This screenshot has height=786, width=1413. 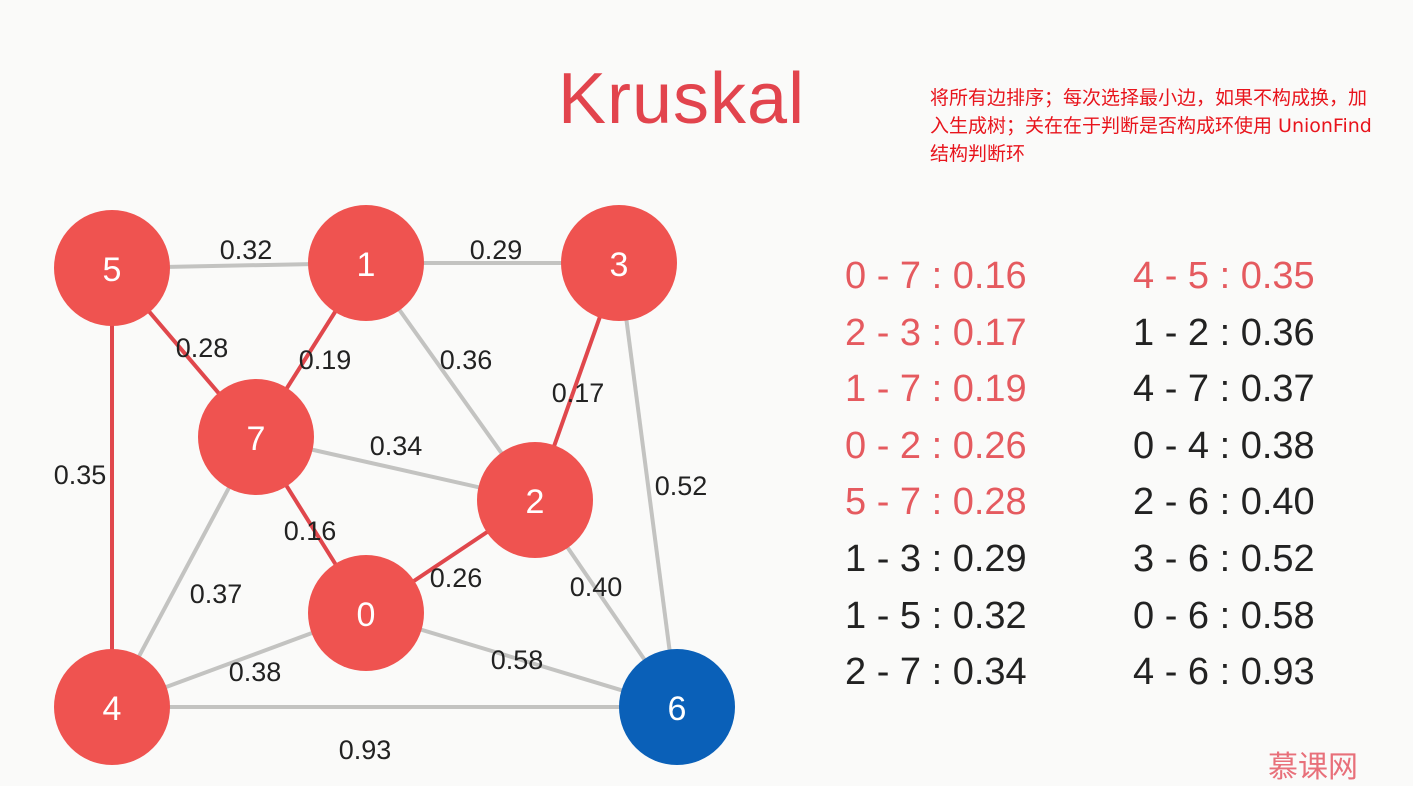 I want to click on note-line: 结构判断环, so click(x=978, y=154).